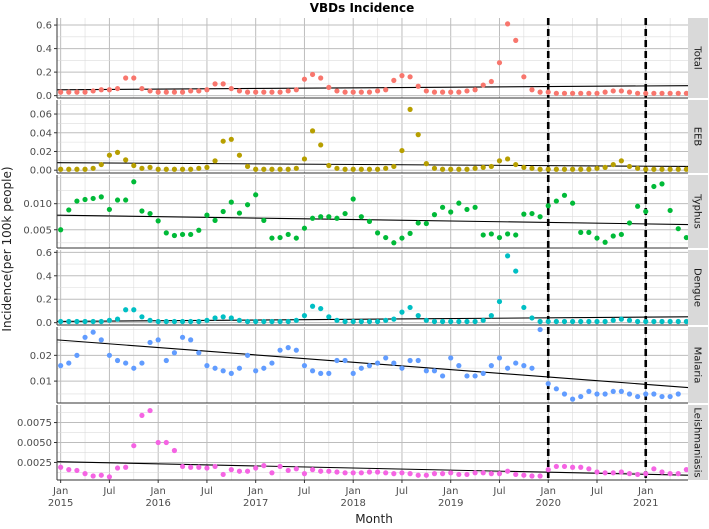  What do you see at coordinates (698, 136) in the screenshot?
I see `facet-strip` at bounding box center [698, 136].